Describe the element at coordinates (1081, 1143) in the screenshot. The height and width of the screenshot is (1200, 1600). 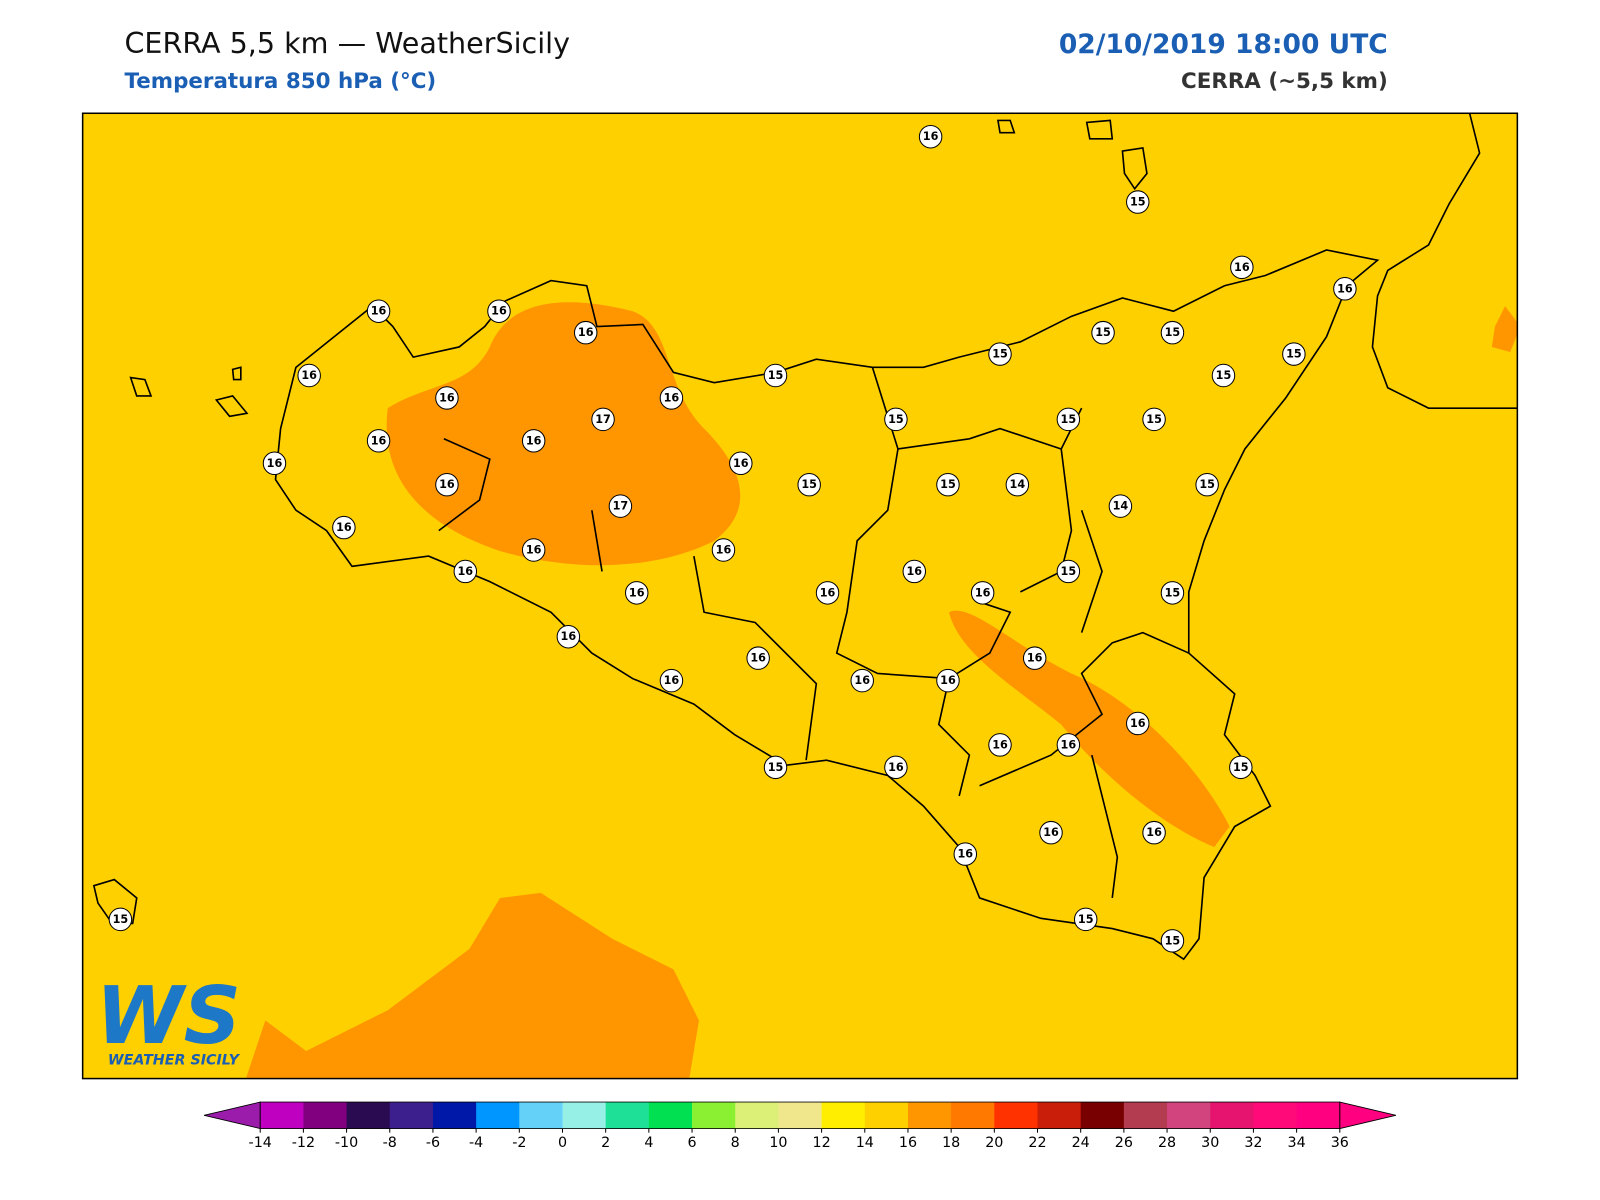
I see `colorbar-tick-label: 24` at that location.